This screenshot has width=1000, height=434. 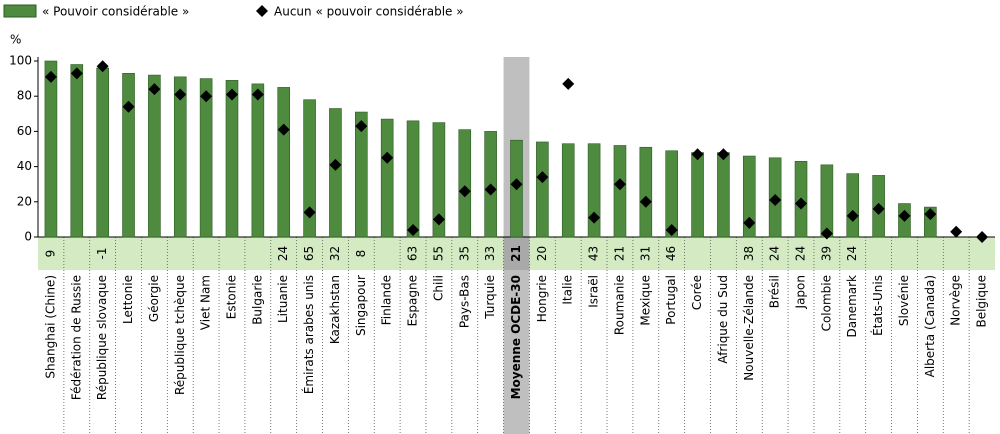 What do you see at coordinates (15, 40) in the screenshot?
I see `y-axis-label: %` at bounding box center [15, 40].